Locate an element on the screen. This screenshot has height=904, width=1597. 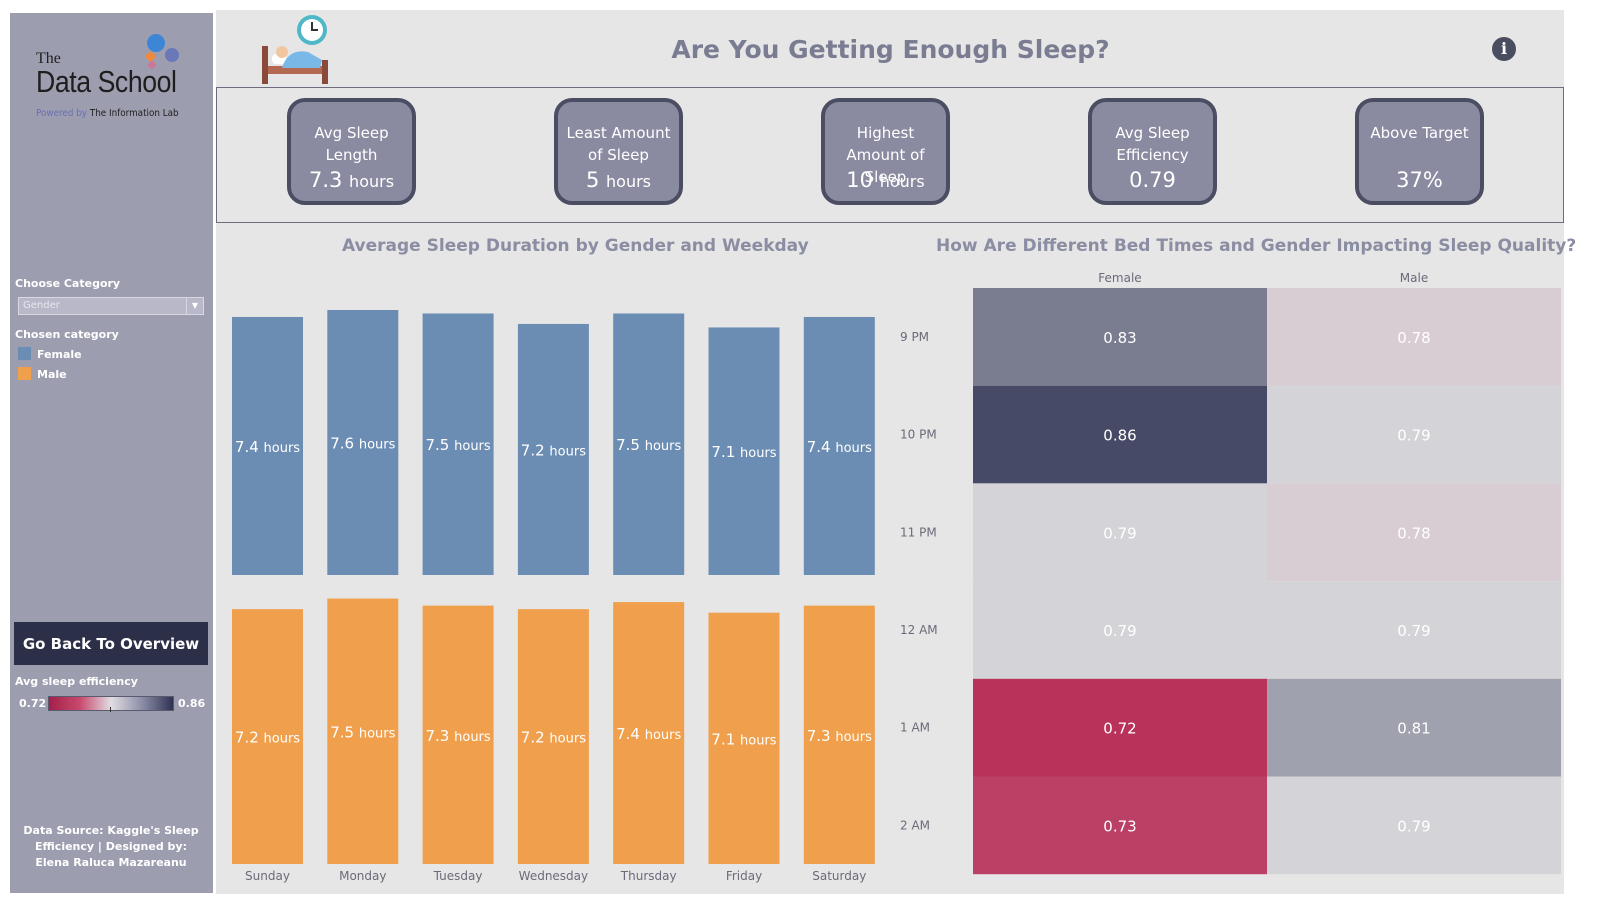
logo-powered-by: Powered by The Information Lab is located at coordinates (107, 113).